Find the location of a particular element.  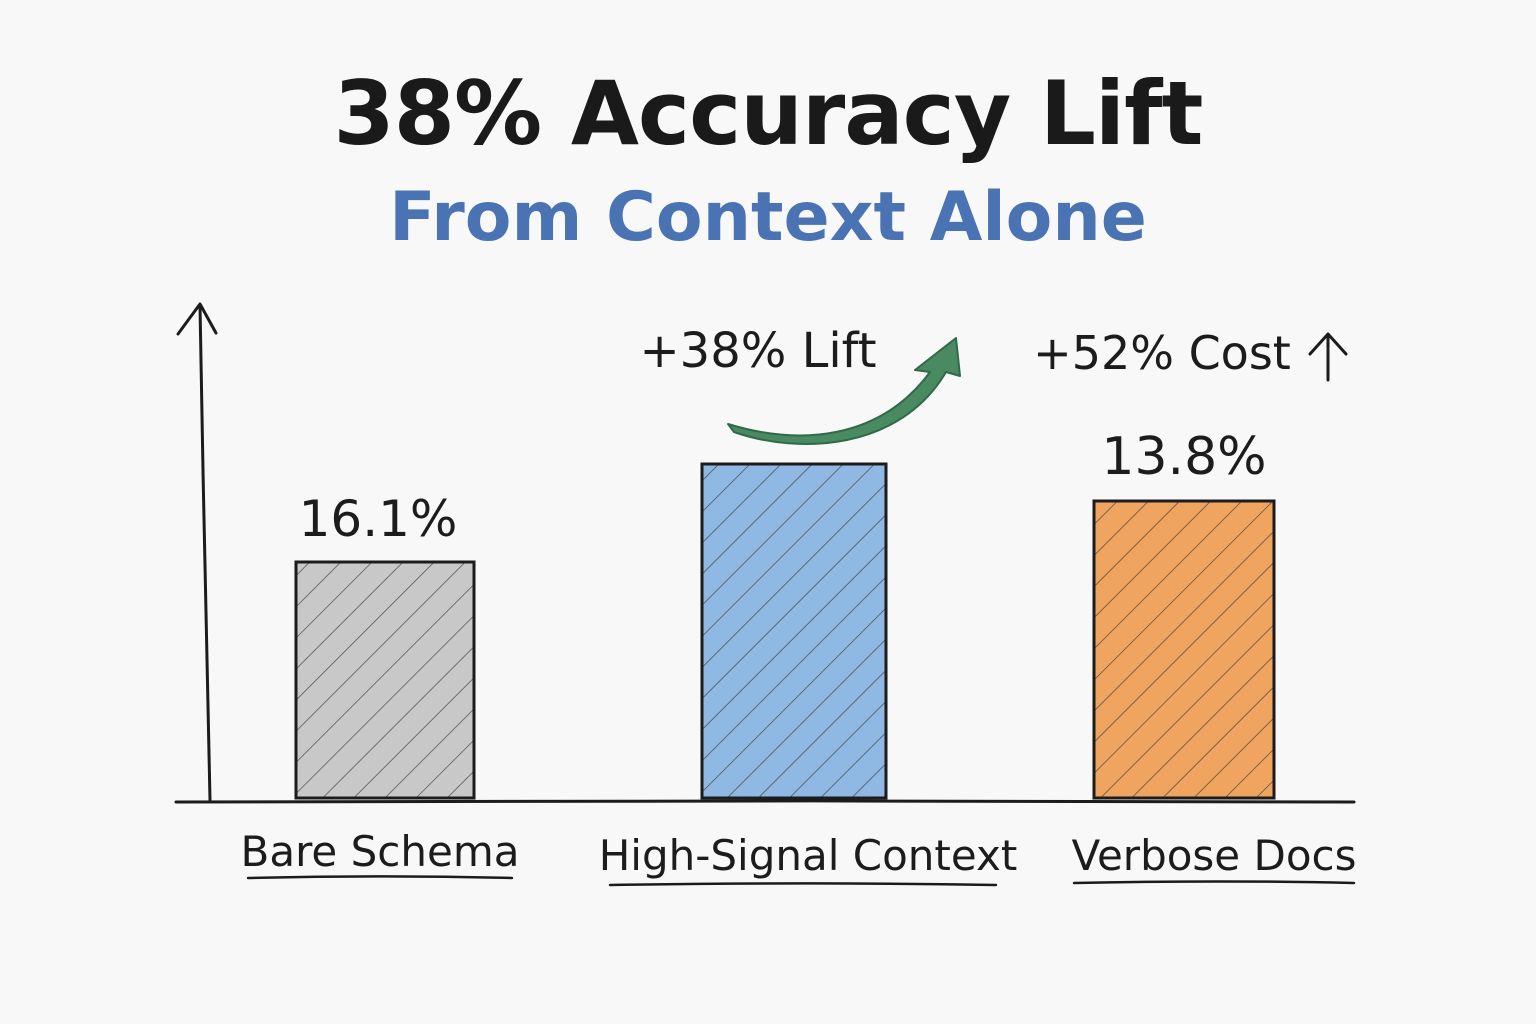

y-axis is located at coordinates (205, 553).